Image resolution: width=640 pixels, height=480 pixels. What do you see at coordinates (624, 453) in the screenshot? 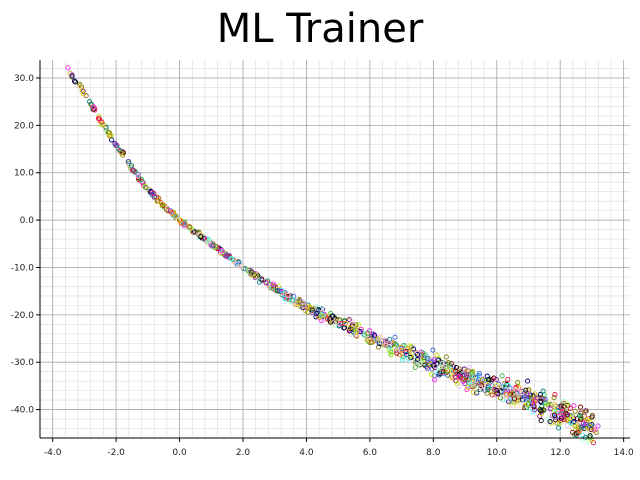
I see `x-tick-label: 14.0` at bounding box center [624, 453].